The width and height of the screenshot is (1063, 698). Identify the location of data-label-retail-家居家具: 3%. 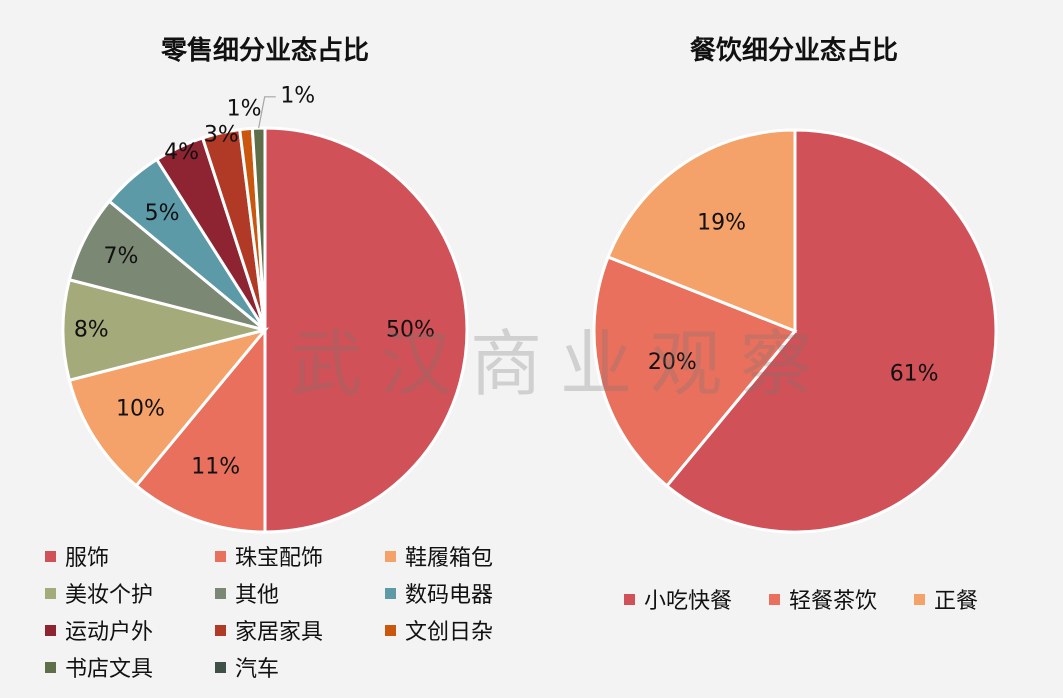
(221, 134).